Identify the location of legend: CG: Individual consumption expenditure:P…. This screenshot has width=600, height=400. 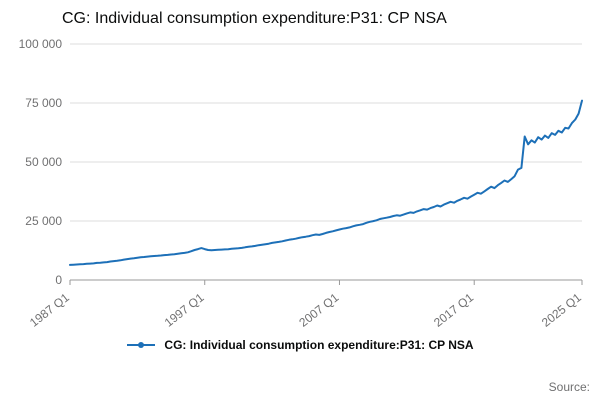
(300, 345).